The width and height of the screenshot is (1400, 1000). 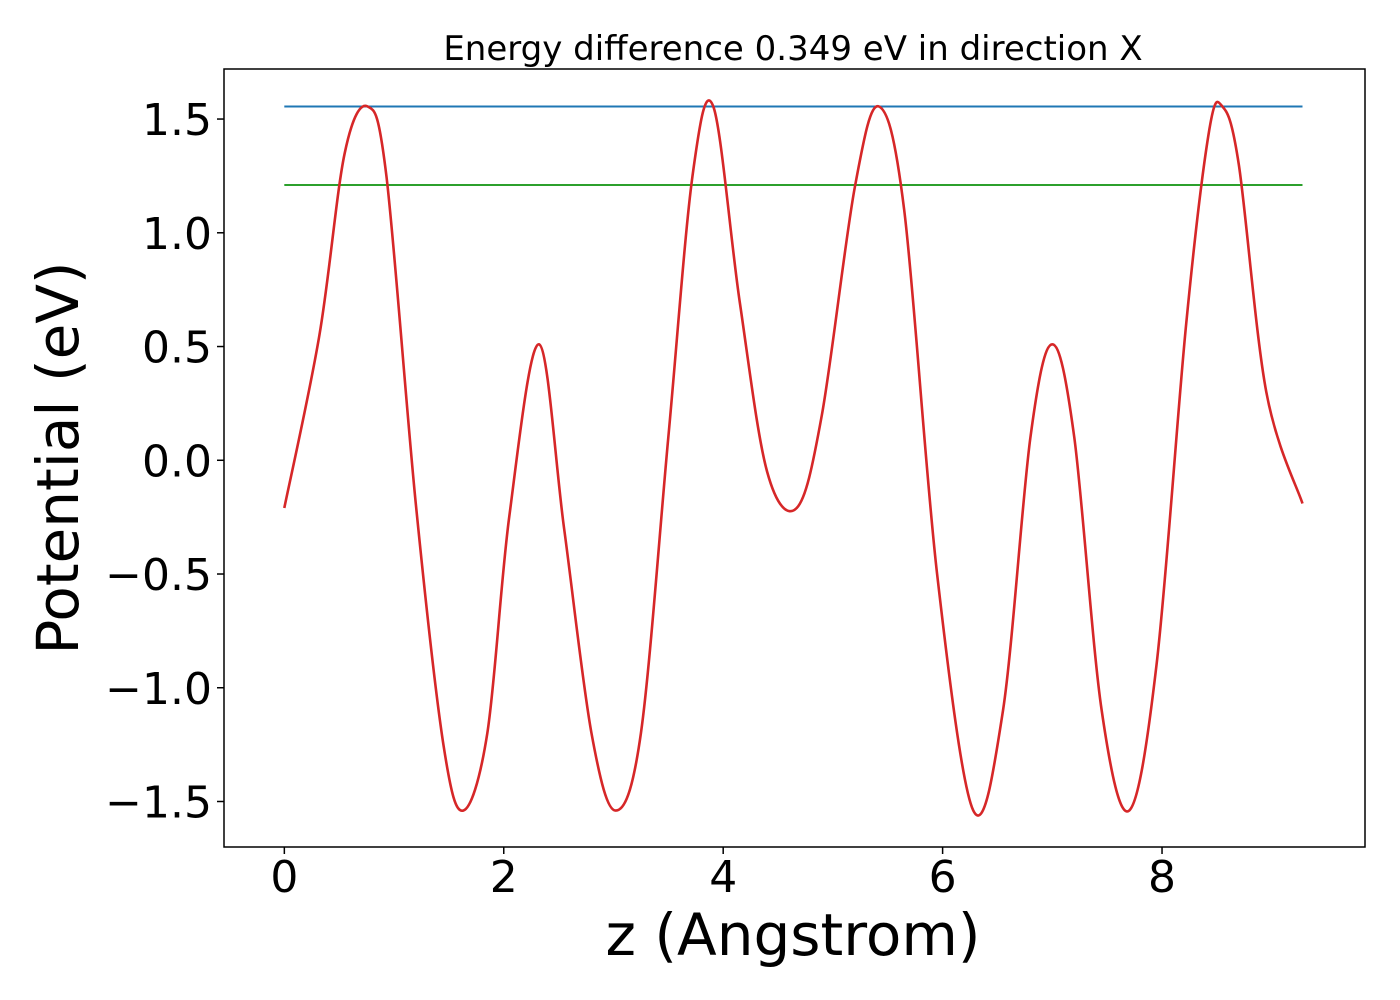 I want to click on y-tick-label: −0.5, so click(x=158, y=575).